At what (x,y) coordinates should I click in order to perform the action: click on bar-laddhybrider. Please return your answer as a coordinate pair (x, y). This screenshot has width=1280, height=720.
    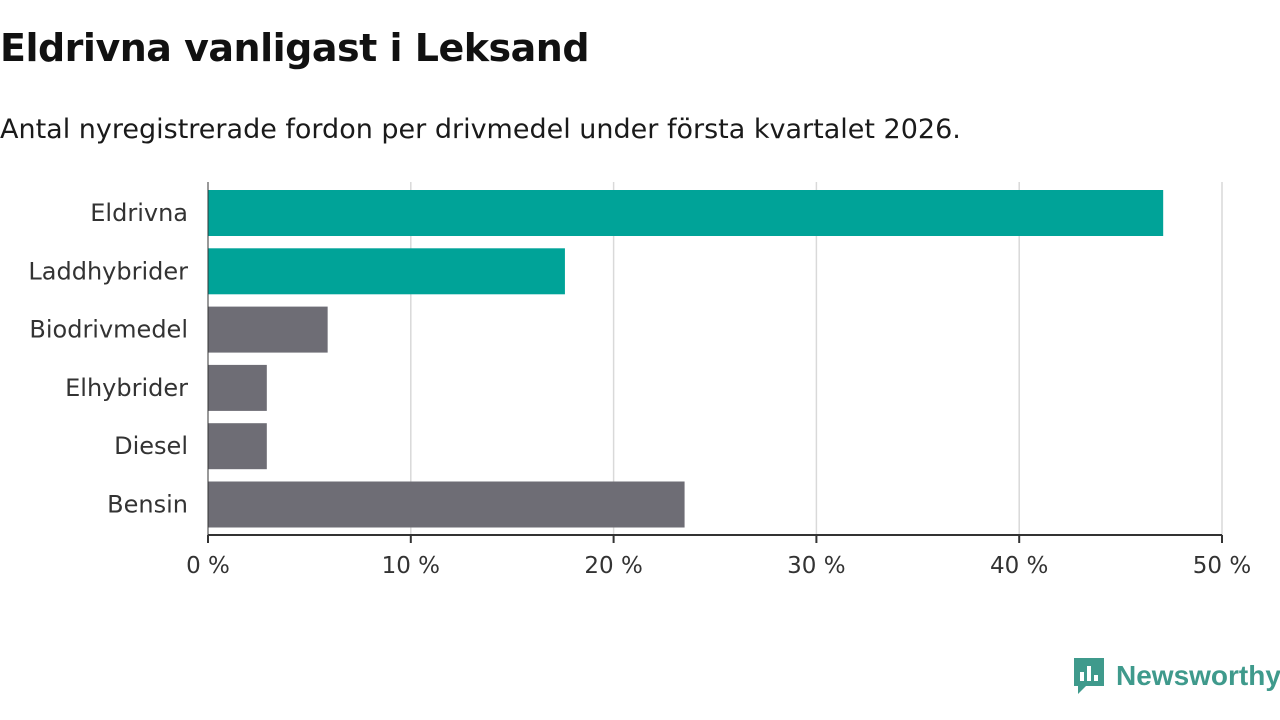
    Looking at the image, I should click on (386, 271).